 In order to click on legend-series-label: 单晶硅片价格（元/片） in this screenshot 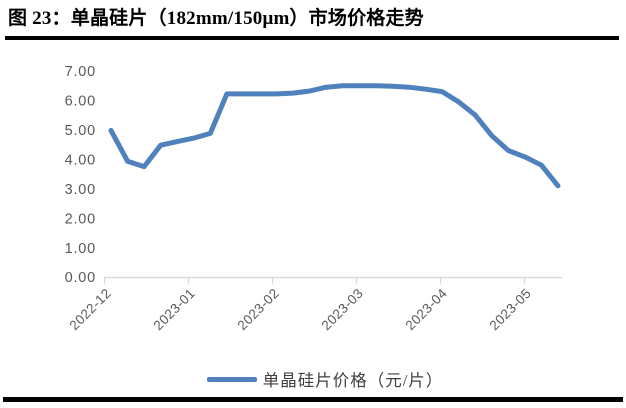, I will do `click(353, 380)`.